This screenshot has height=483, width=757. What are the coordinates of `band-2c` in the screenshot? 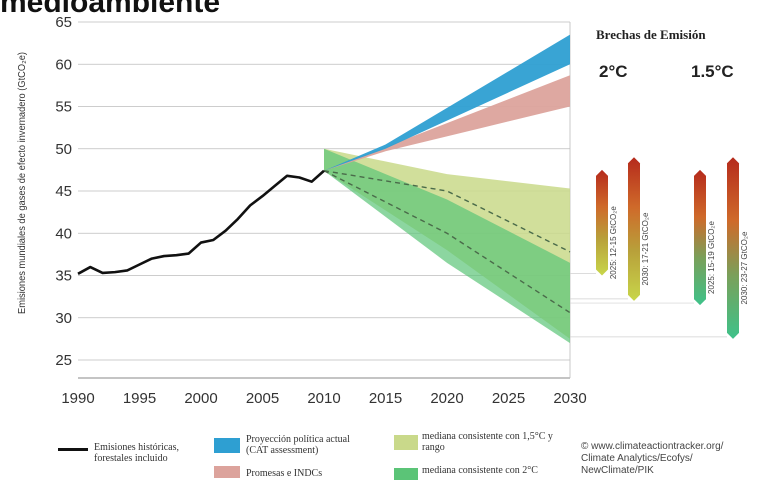 It's located at (447, 246).